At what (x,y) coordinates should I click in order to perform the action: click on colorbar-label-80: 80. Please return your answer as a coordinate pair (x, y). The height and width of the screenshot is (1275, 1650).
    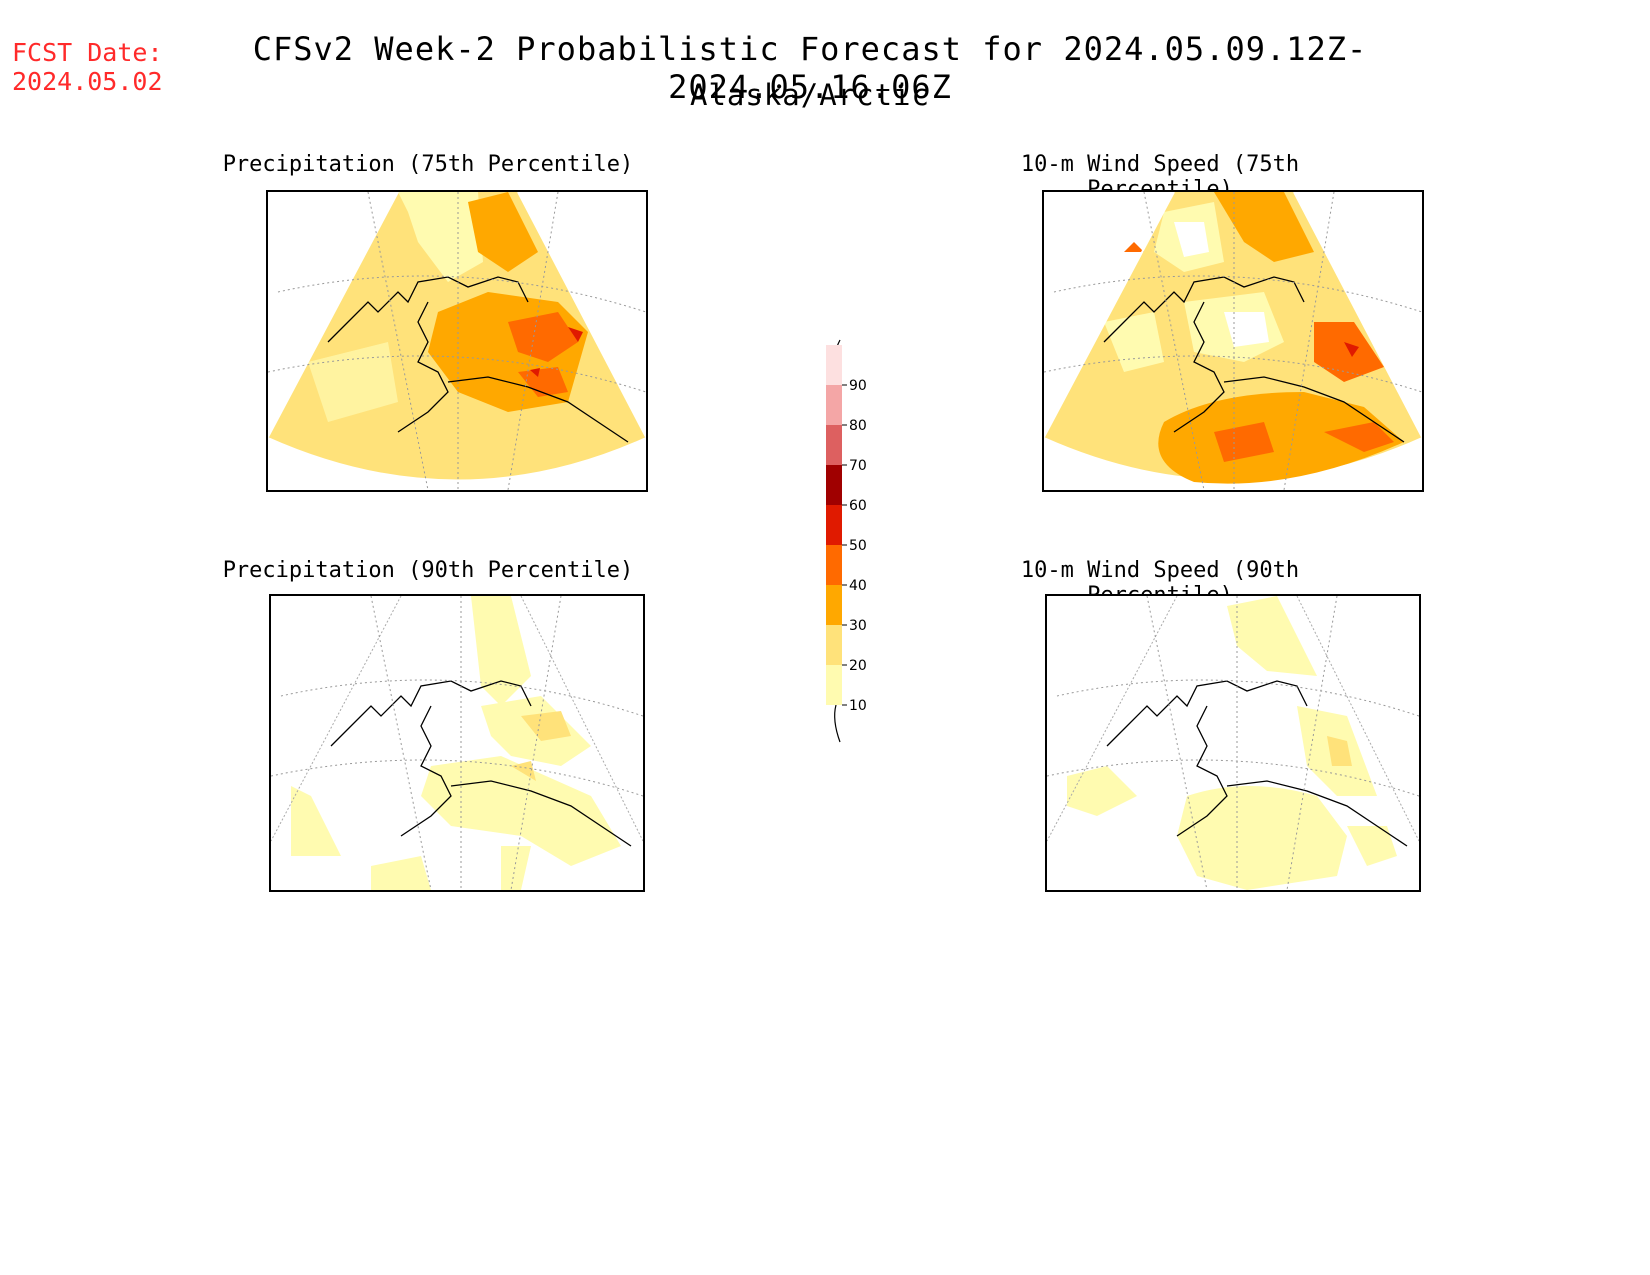
    Looking at the image, I should click on (858, 426).